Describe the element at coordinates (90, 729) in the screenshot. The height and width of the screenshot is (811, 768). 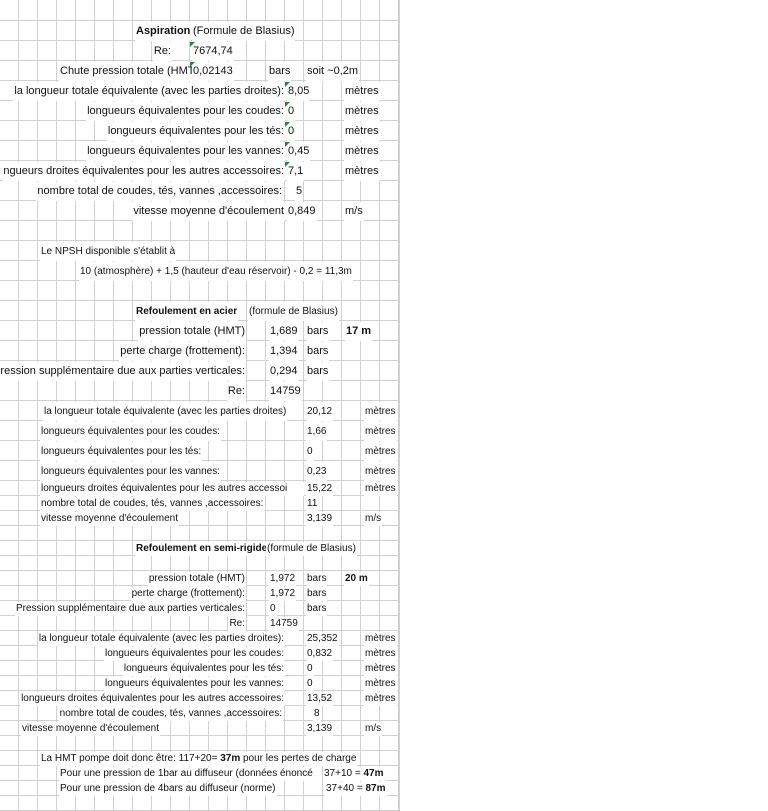
I see `semi-label-6: vitesse moyenne d'écoulement` at that location.